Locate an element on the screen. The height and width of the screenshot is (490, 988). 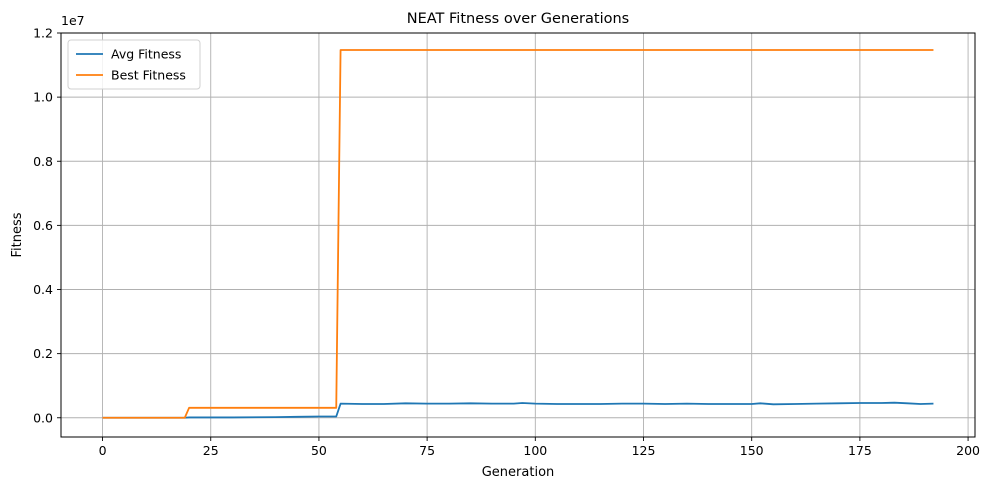
x-tick-label: 25 is located at coordinates (211, 450).